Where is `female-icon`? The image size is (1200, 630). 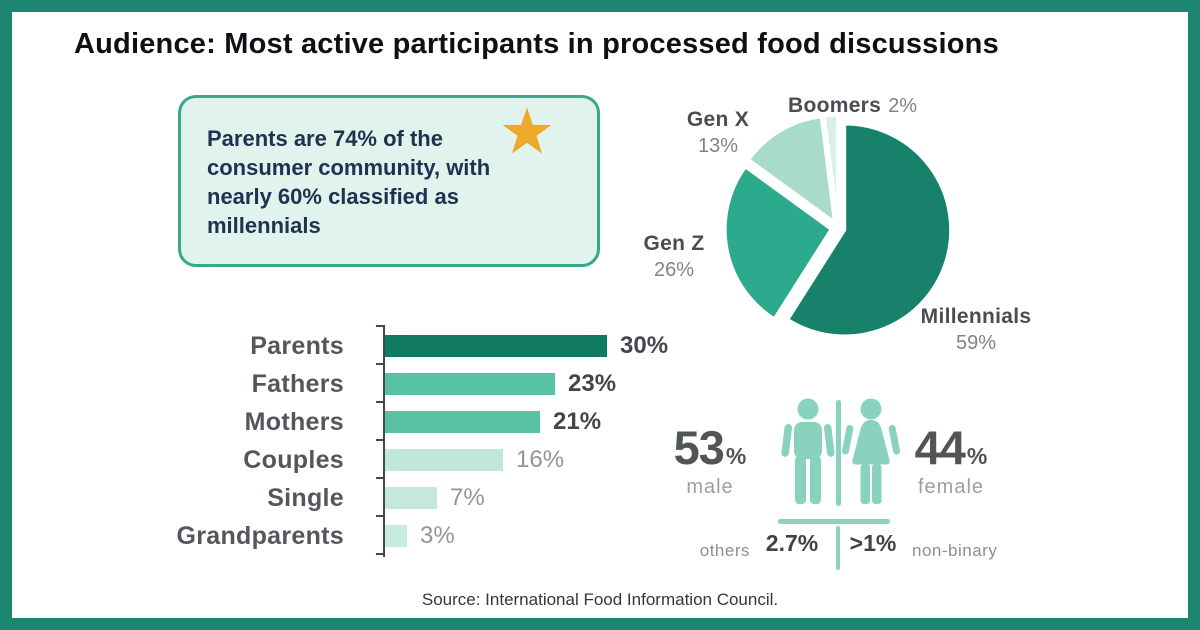 female-icon is located at coordinates (871, 451).